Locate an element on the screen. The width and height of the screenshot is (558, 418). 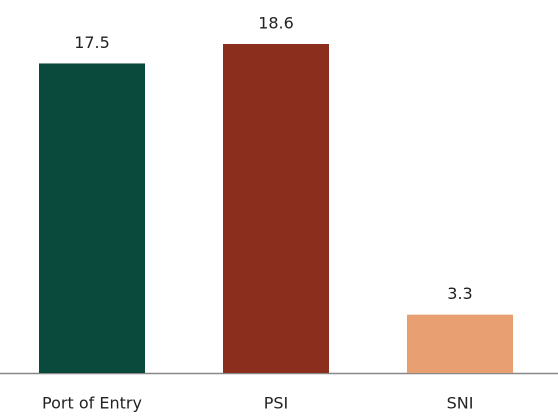
x-tick-label: SNI is located at coordinates (460, 403).